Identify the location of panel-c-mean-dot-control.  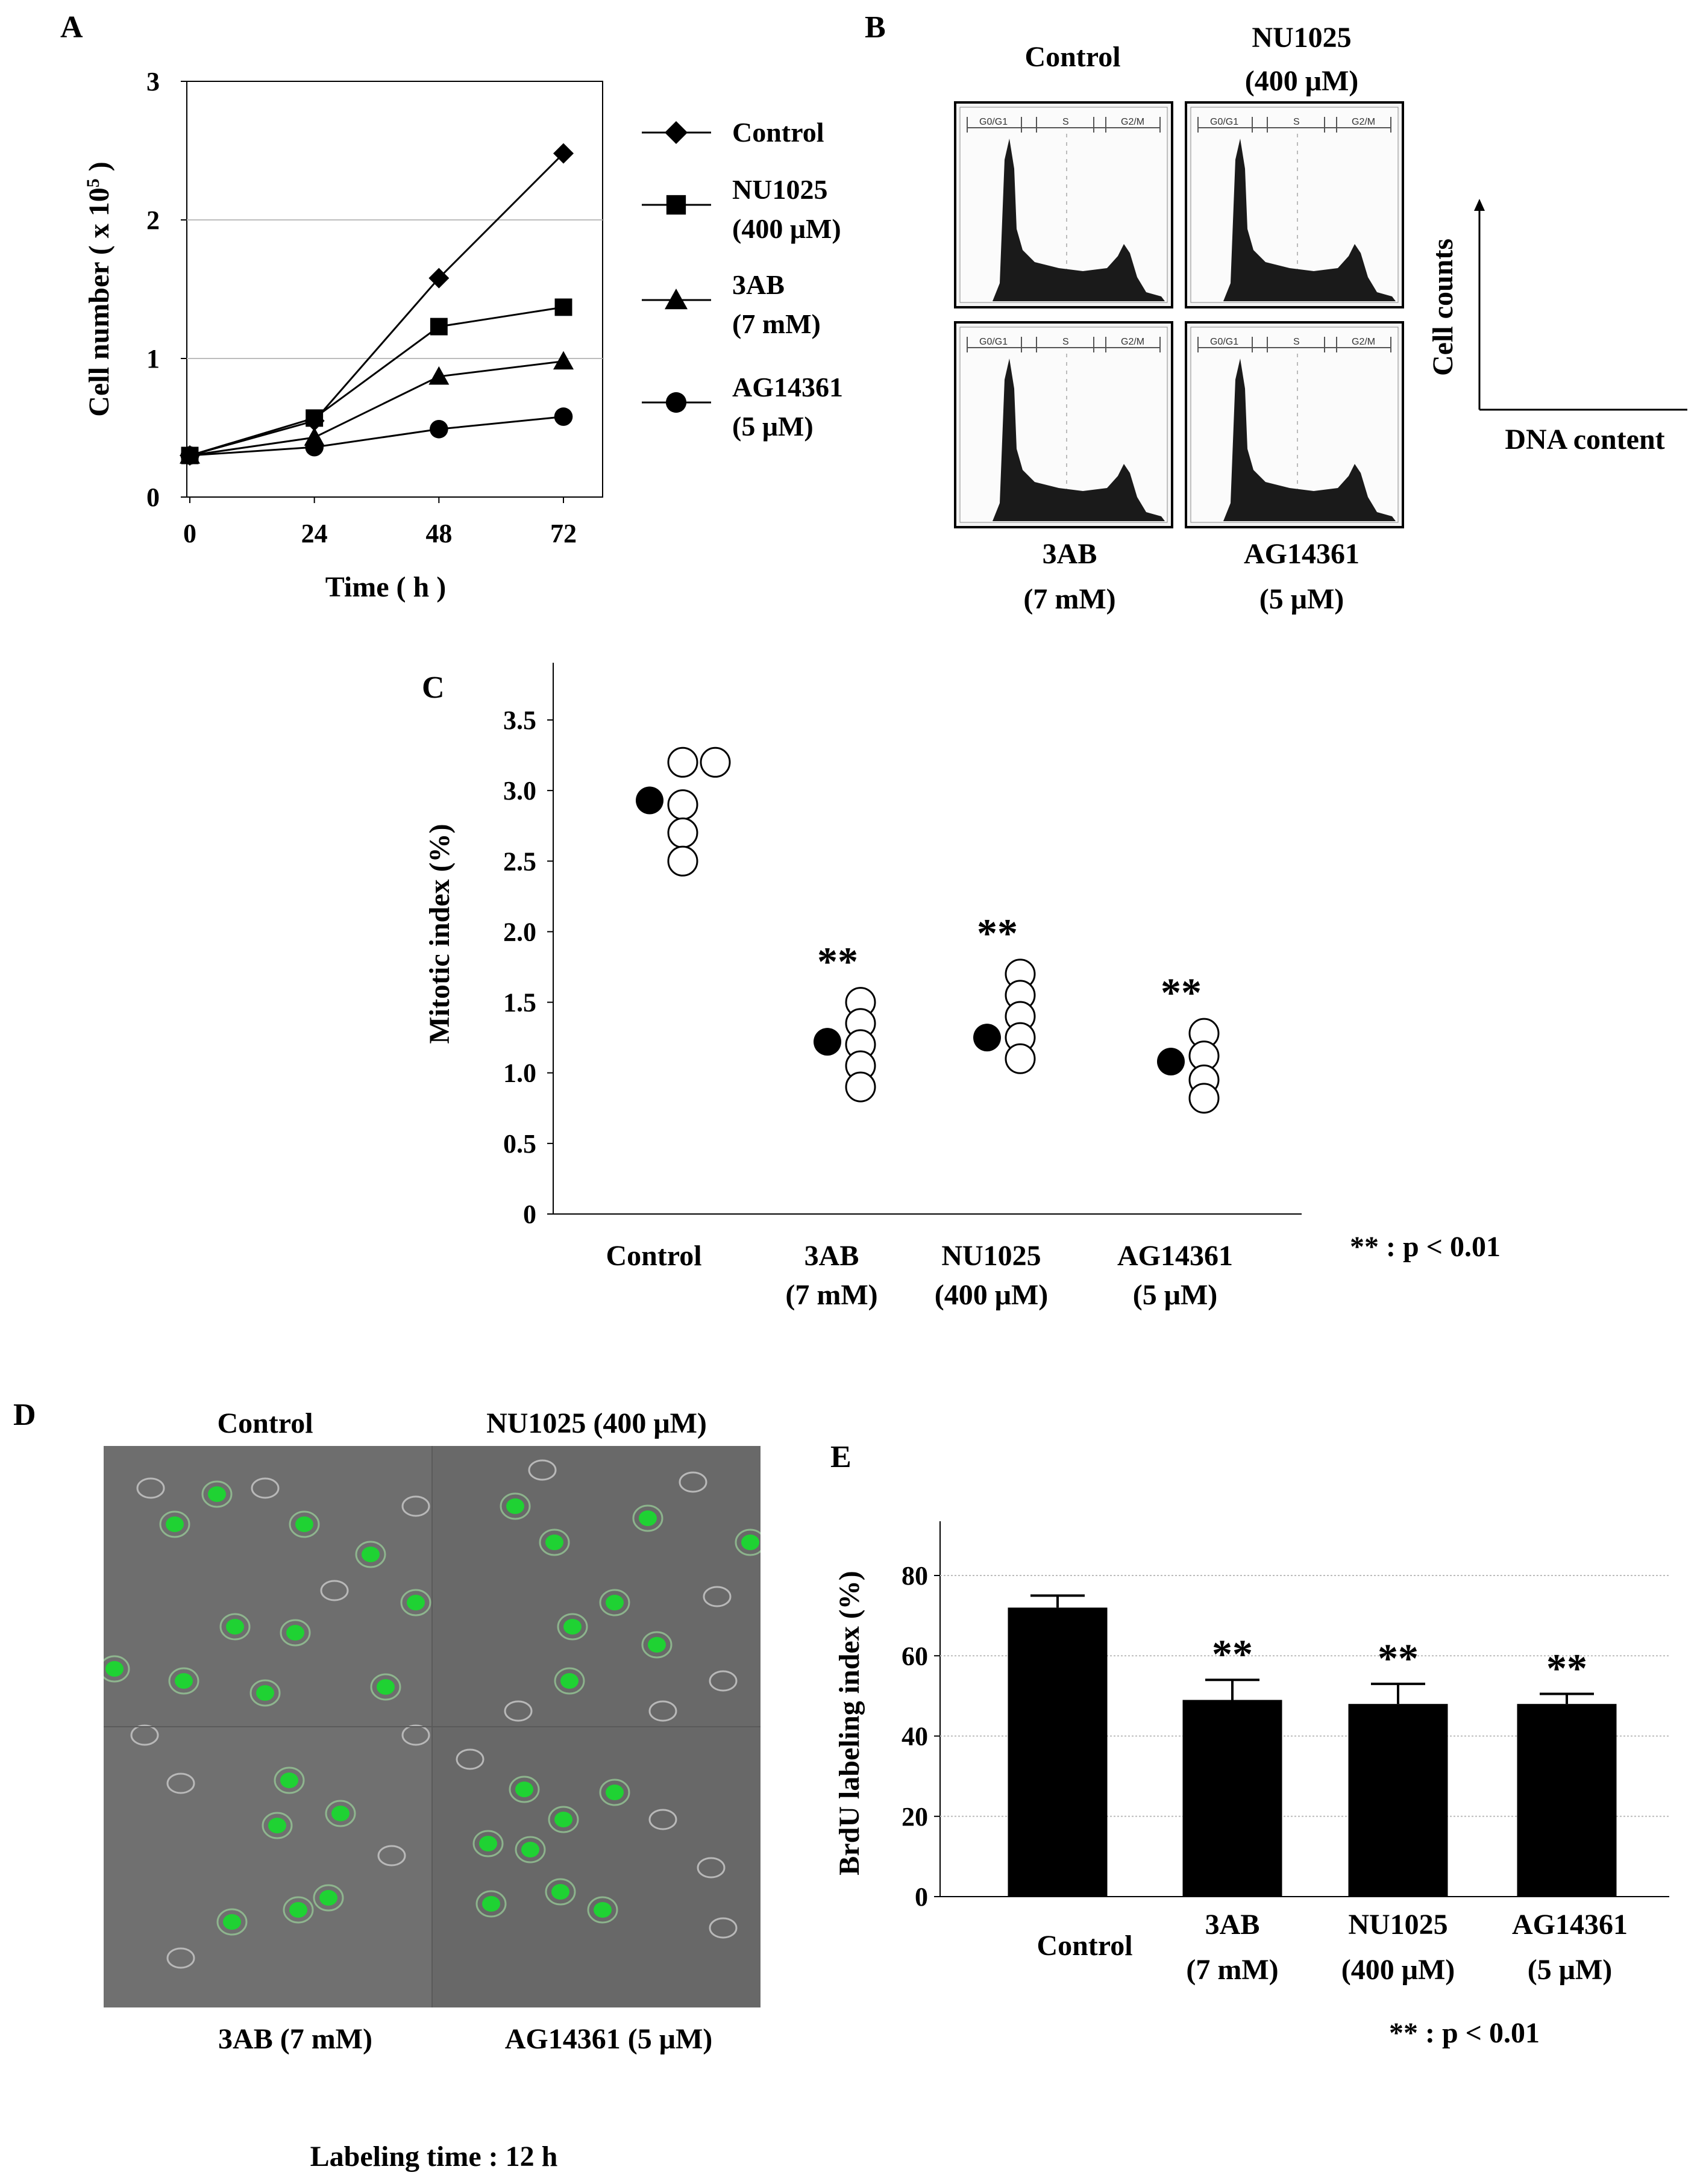
(650, 800).